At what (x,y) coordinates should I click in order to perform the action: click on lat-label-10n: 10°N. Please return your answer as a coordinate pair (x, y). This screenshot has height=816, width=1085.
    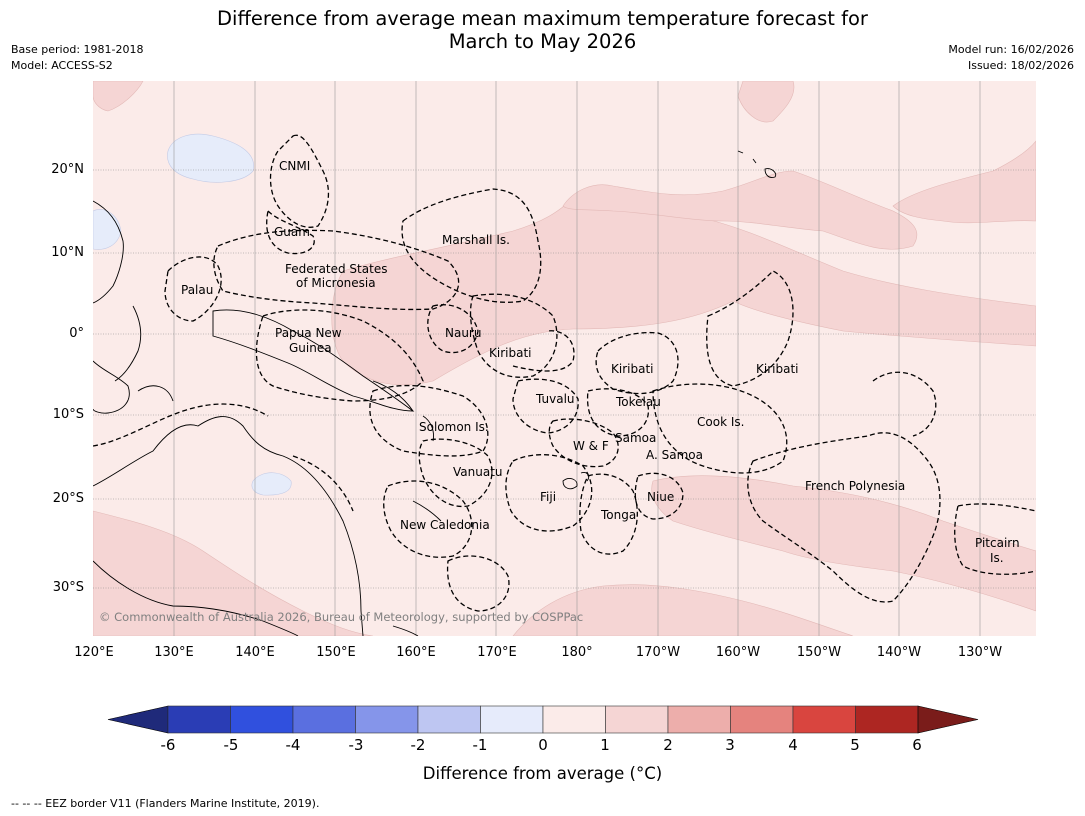
    Looking at the image, I should click on (67, 252).